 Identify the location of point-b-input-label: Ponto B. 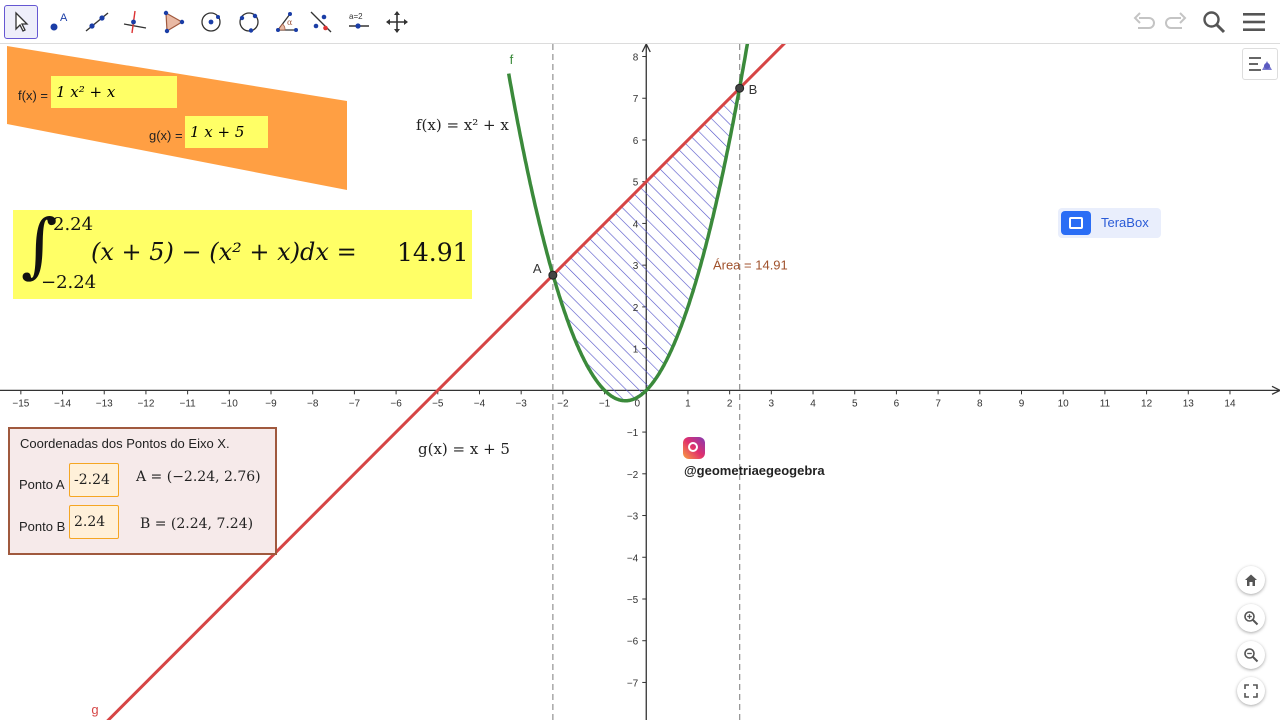
(42, 526).